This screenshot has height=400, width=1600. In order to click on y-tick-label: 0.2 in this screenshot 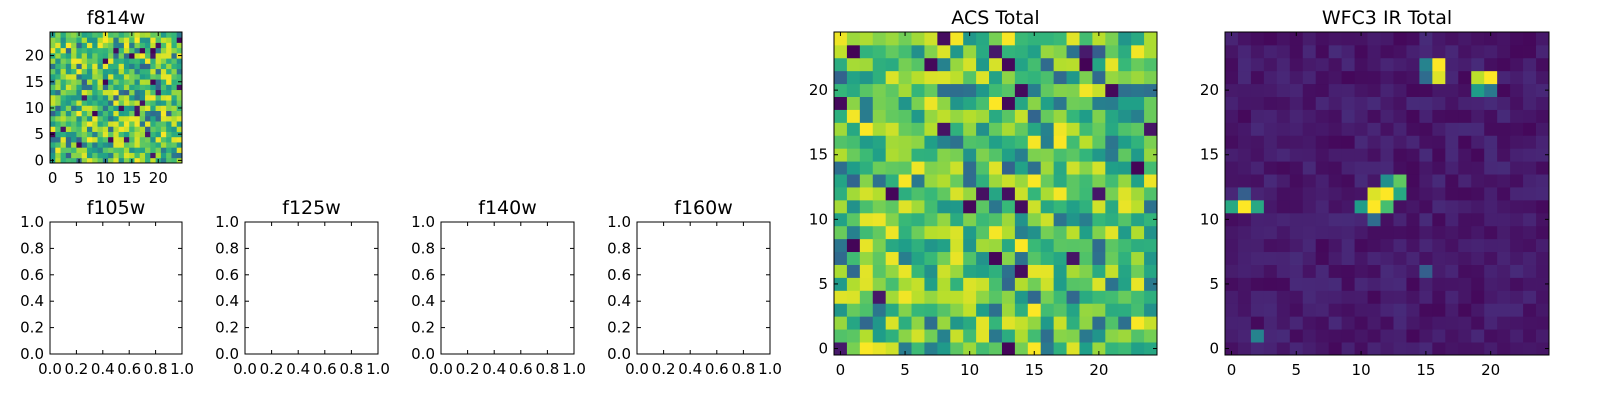, I will do `click(32, 328)`.